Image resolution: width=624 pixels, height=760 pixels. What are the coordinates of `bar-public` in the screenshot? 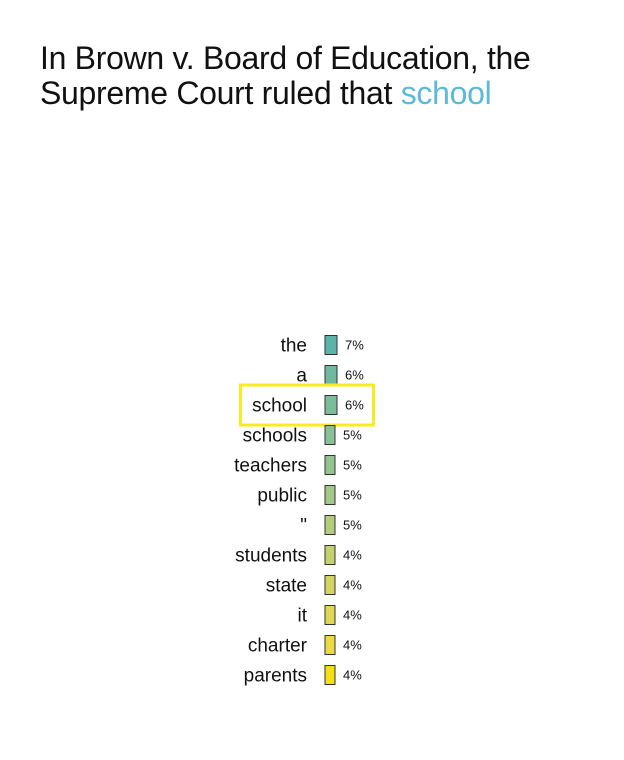 It's located at (330, 495).